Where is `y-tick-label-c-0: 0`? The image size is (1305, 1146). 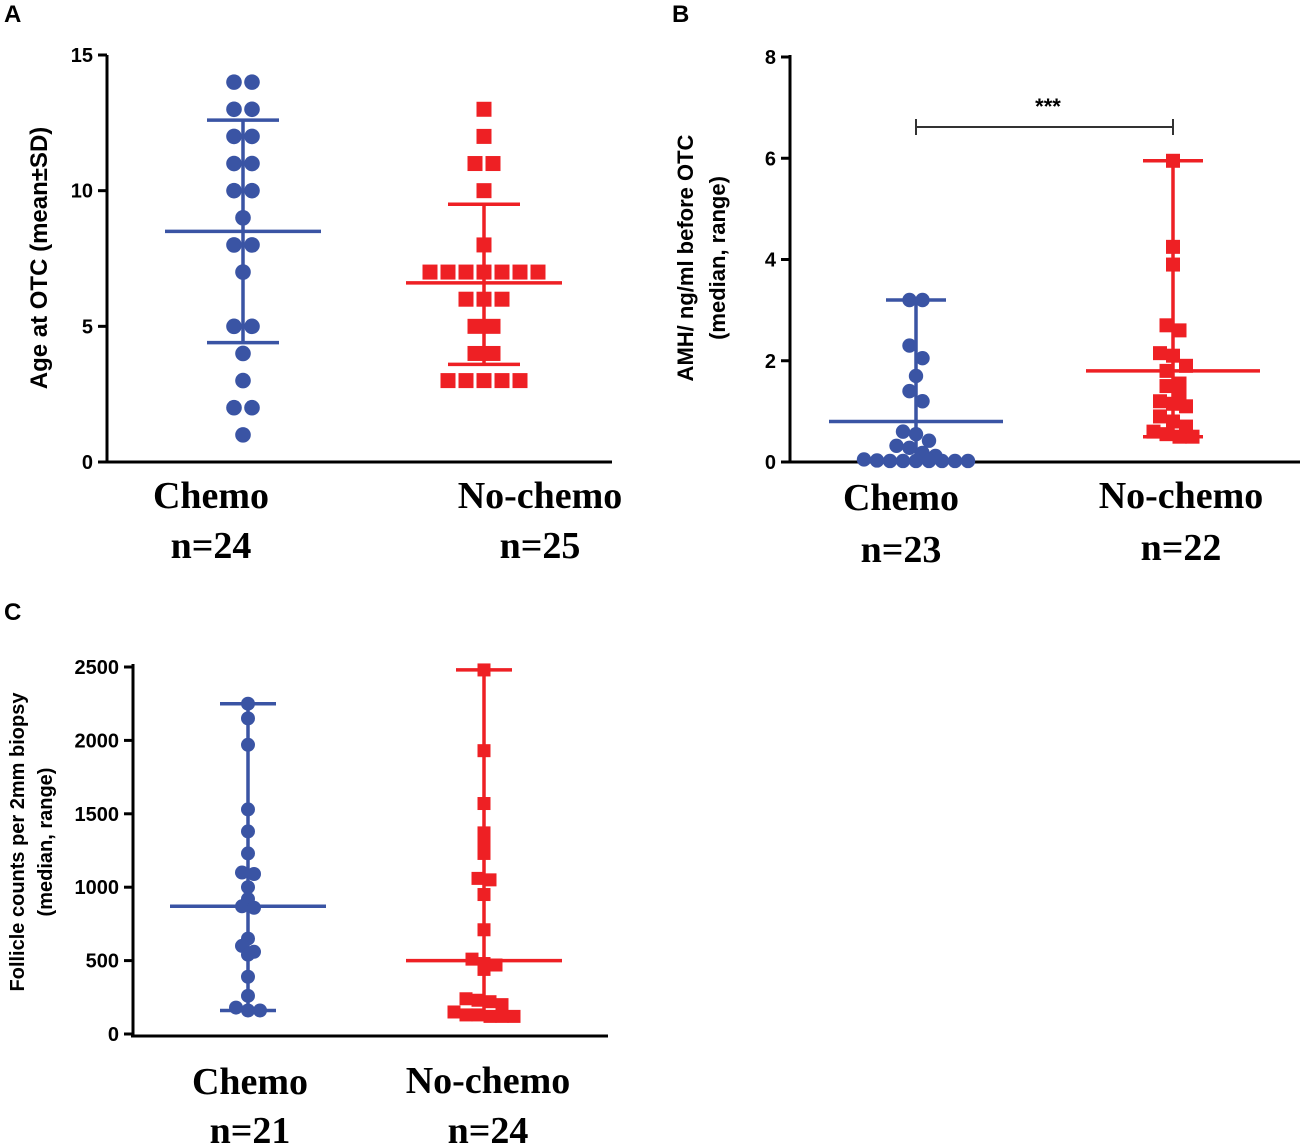 y-tick-label-c-0: 0 is located at coordinates (113, 1035).